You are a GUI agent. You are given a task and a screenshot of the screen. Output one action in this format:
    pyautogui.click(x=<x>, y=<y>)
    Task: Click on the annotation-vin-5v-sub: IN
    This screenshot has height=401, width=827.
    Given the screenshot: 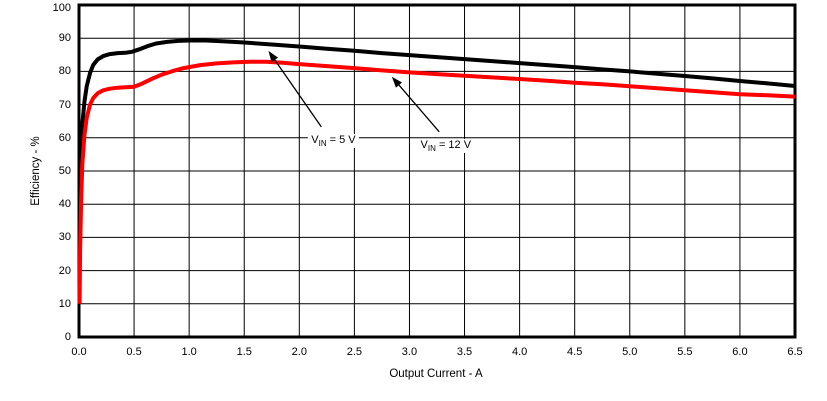 What is the action you would take?
    pyautogui.click(x=322, y=144)
    